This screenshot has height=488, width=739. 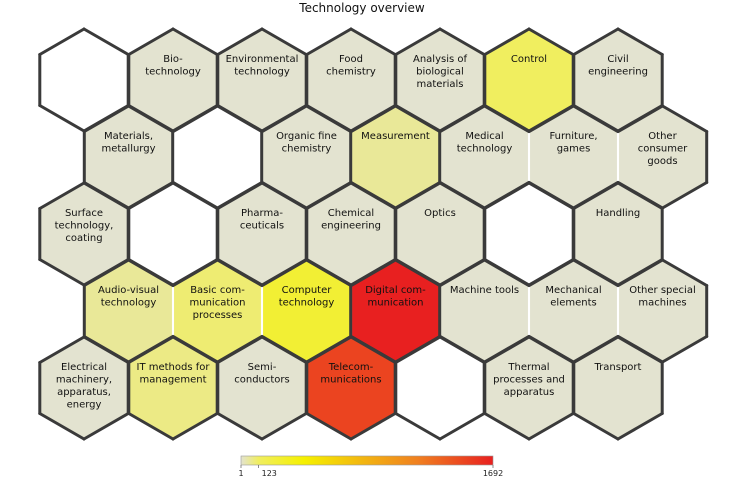 What do you see at coordinates (395, 136) in the screenshot?
I see `hex-label-measurement: Measurement` at bounding box center [395, 136].